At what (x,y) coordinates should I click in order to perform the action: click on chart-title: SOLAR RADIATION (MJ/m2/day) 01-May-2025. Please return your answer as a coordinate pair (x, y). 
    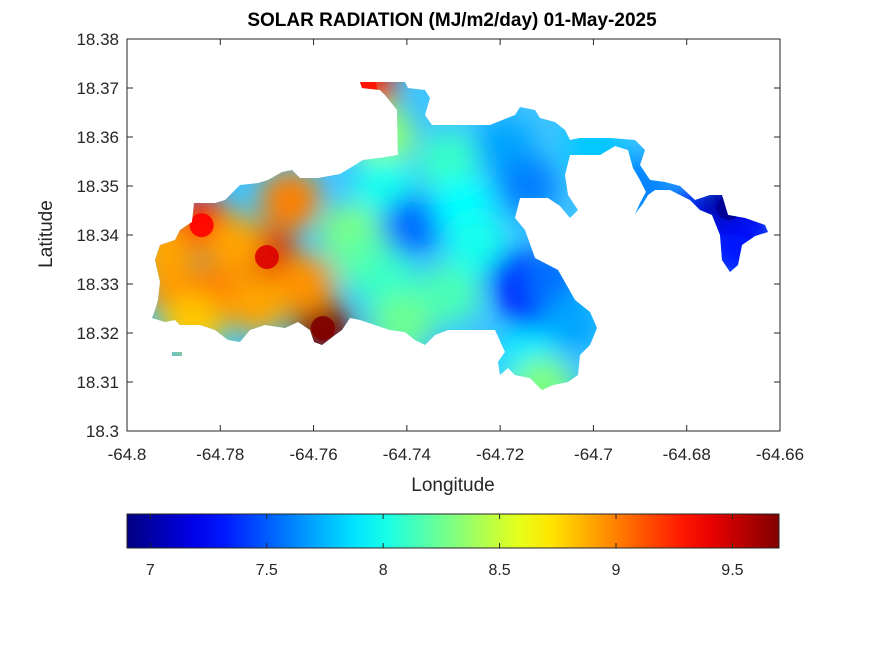
    Looking at the image, I should click on (452, 20).